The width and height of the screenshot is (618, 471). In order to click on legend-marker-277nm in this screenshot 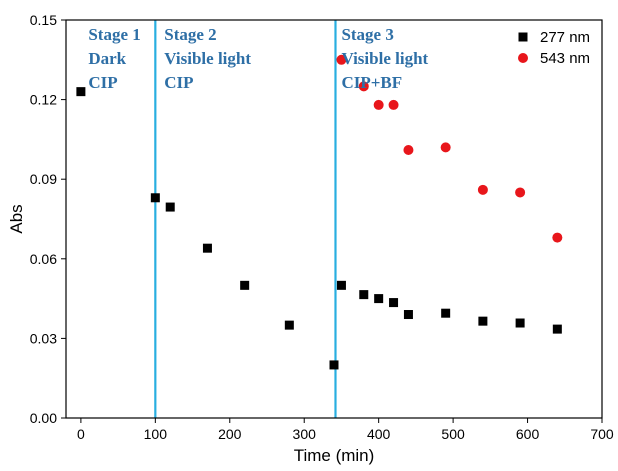, I will do `click(523, 37)`.